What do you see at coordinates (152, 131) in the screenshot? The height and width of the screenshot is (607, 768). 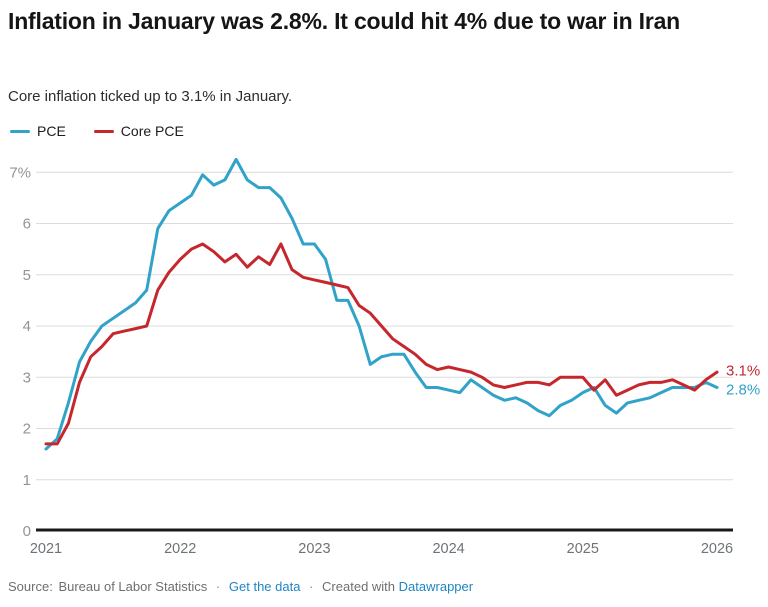 I see `core-pce-legend-label: Core PCE` at bounding box center [152, 131].